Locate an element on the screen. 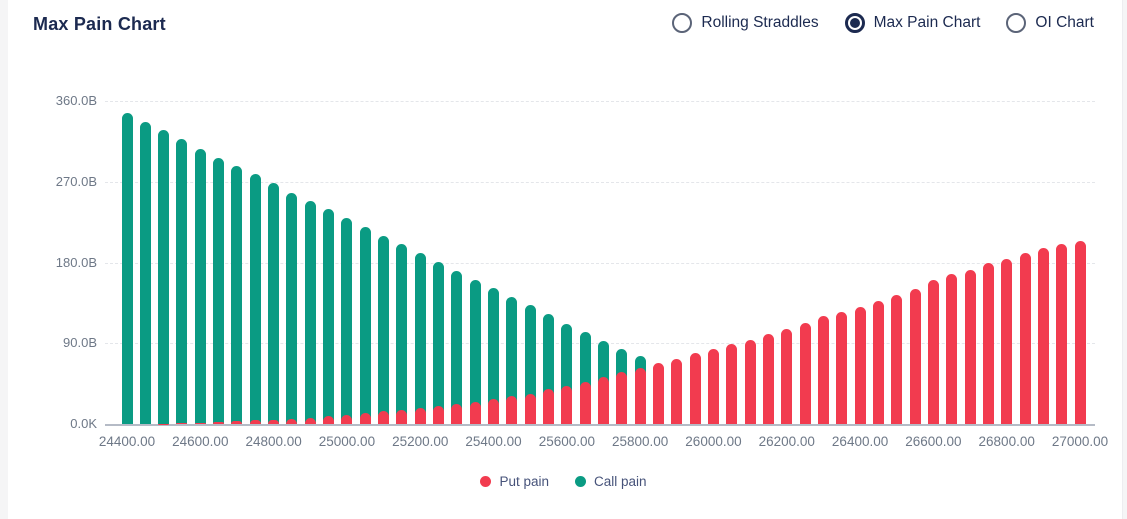 The width and height of the screenshot is (1127, 519). legend-label: Call pain is located at coordinates (620, 481).